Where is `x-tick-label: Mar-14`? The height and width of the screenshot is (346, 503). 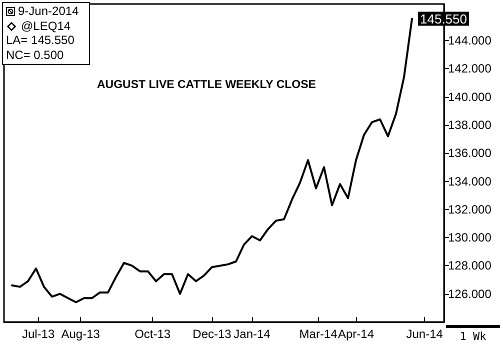 x-tick-label: Mar-14 is located at coordinates (318, 334).